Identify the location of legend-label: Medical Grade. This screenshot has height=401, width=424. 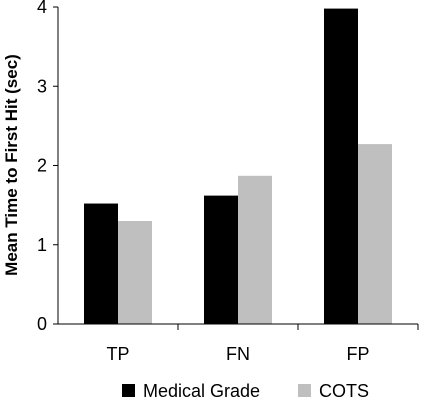
(201, 391).